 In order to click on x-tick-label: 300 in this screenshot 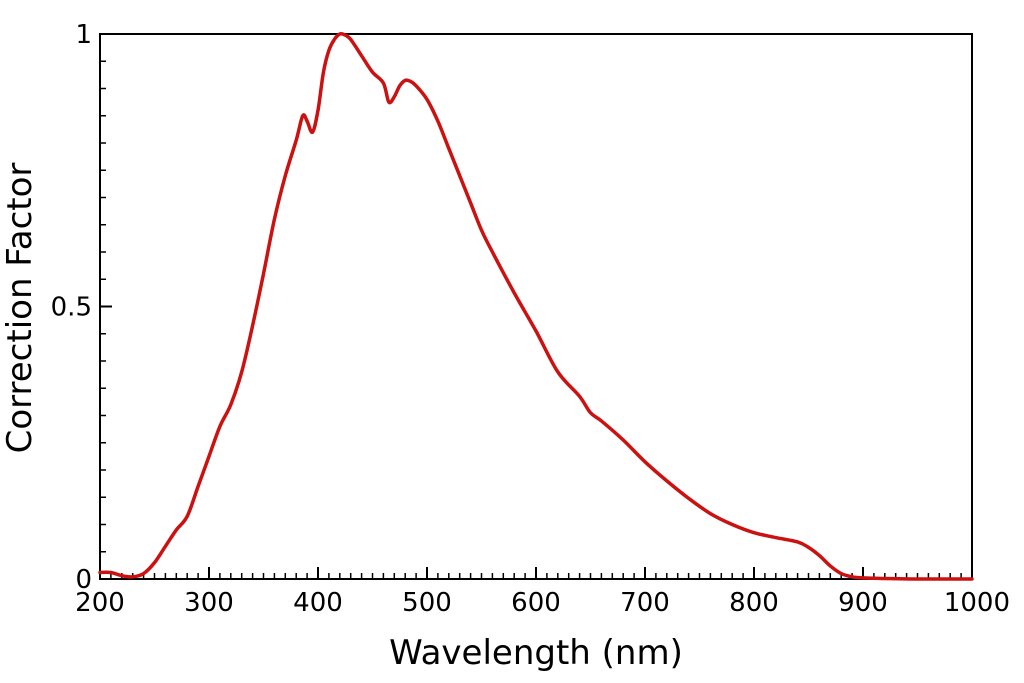, I will do `click(209, 603)`.